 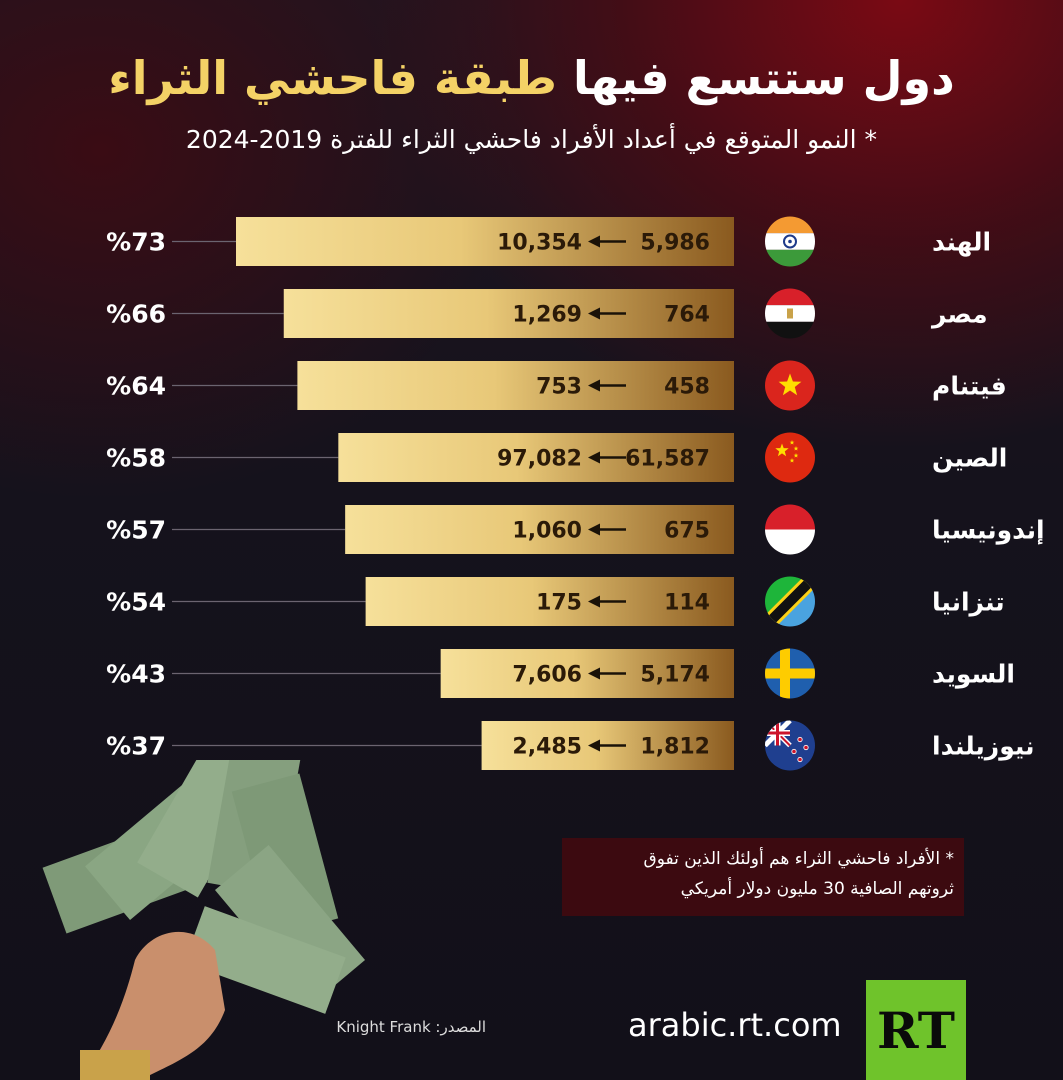 I want to click on country-label: فيتنام, so click(x=969, y=386).